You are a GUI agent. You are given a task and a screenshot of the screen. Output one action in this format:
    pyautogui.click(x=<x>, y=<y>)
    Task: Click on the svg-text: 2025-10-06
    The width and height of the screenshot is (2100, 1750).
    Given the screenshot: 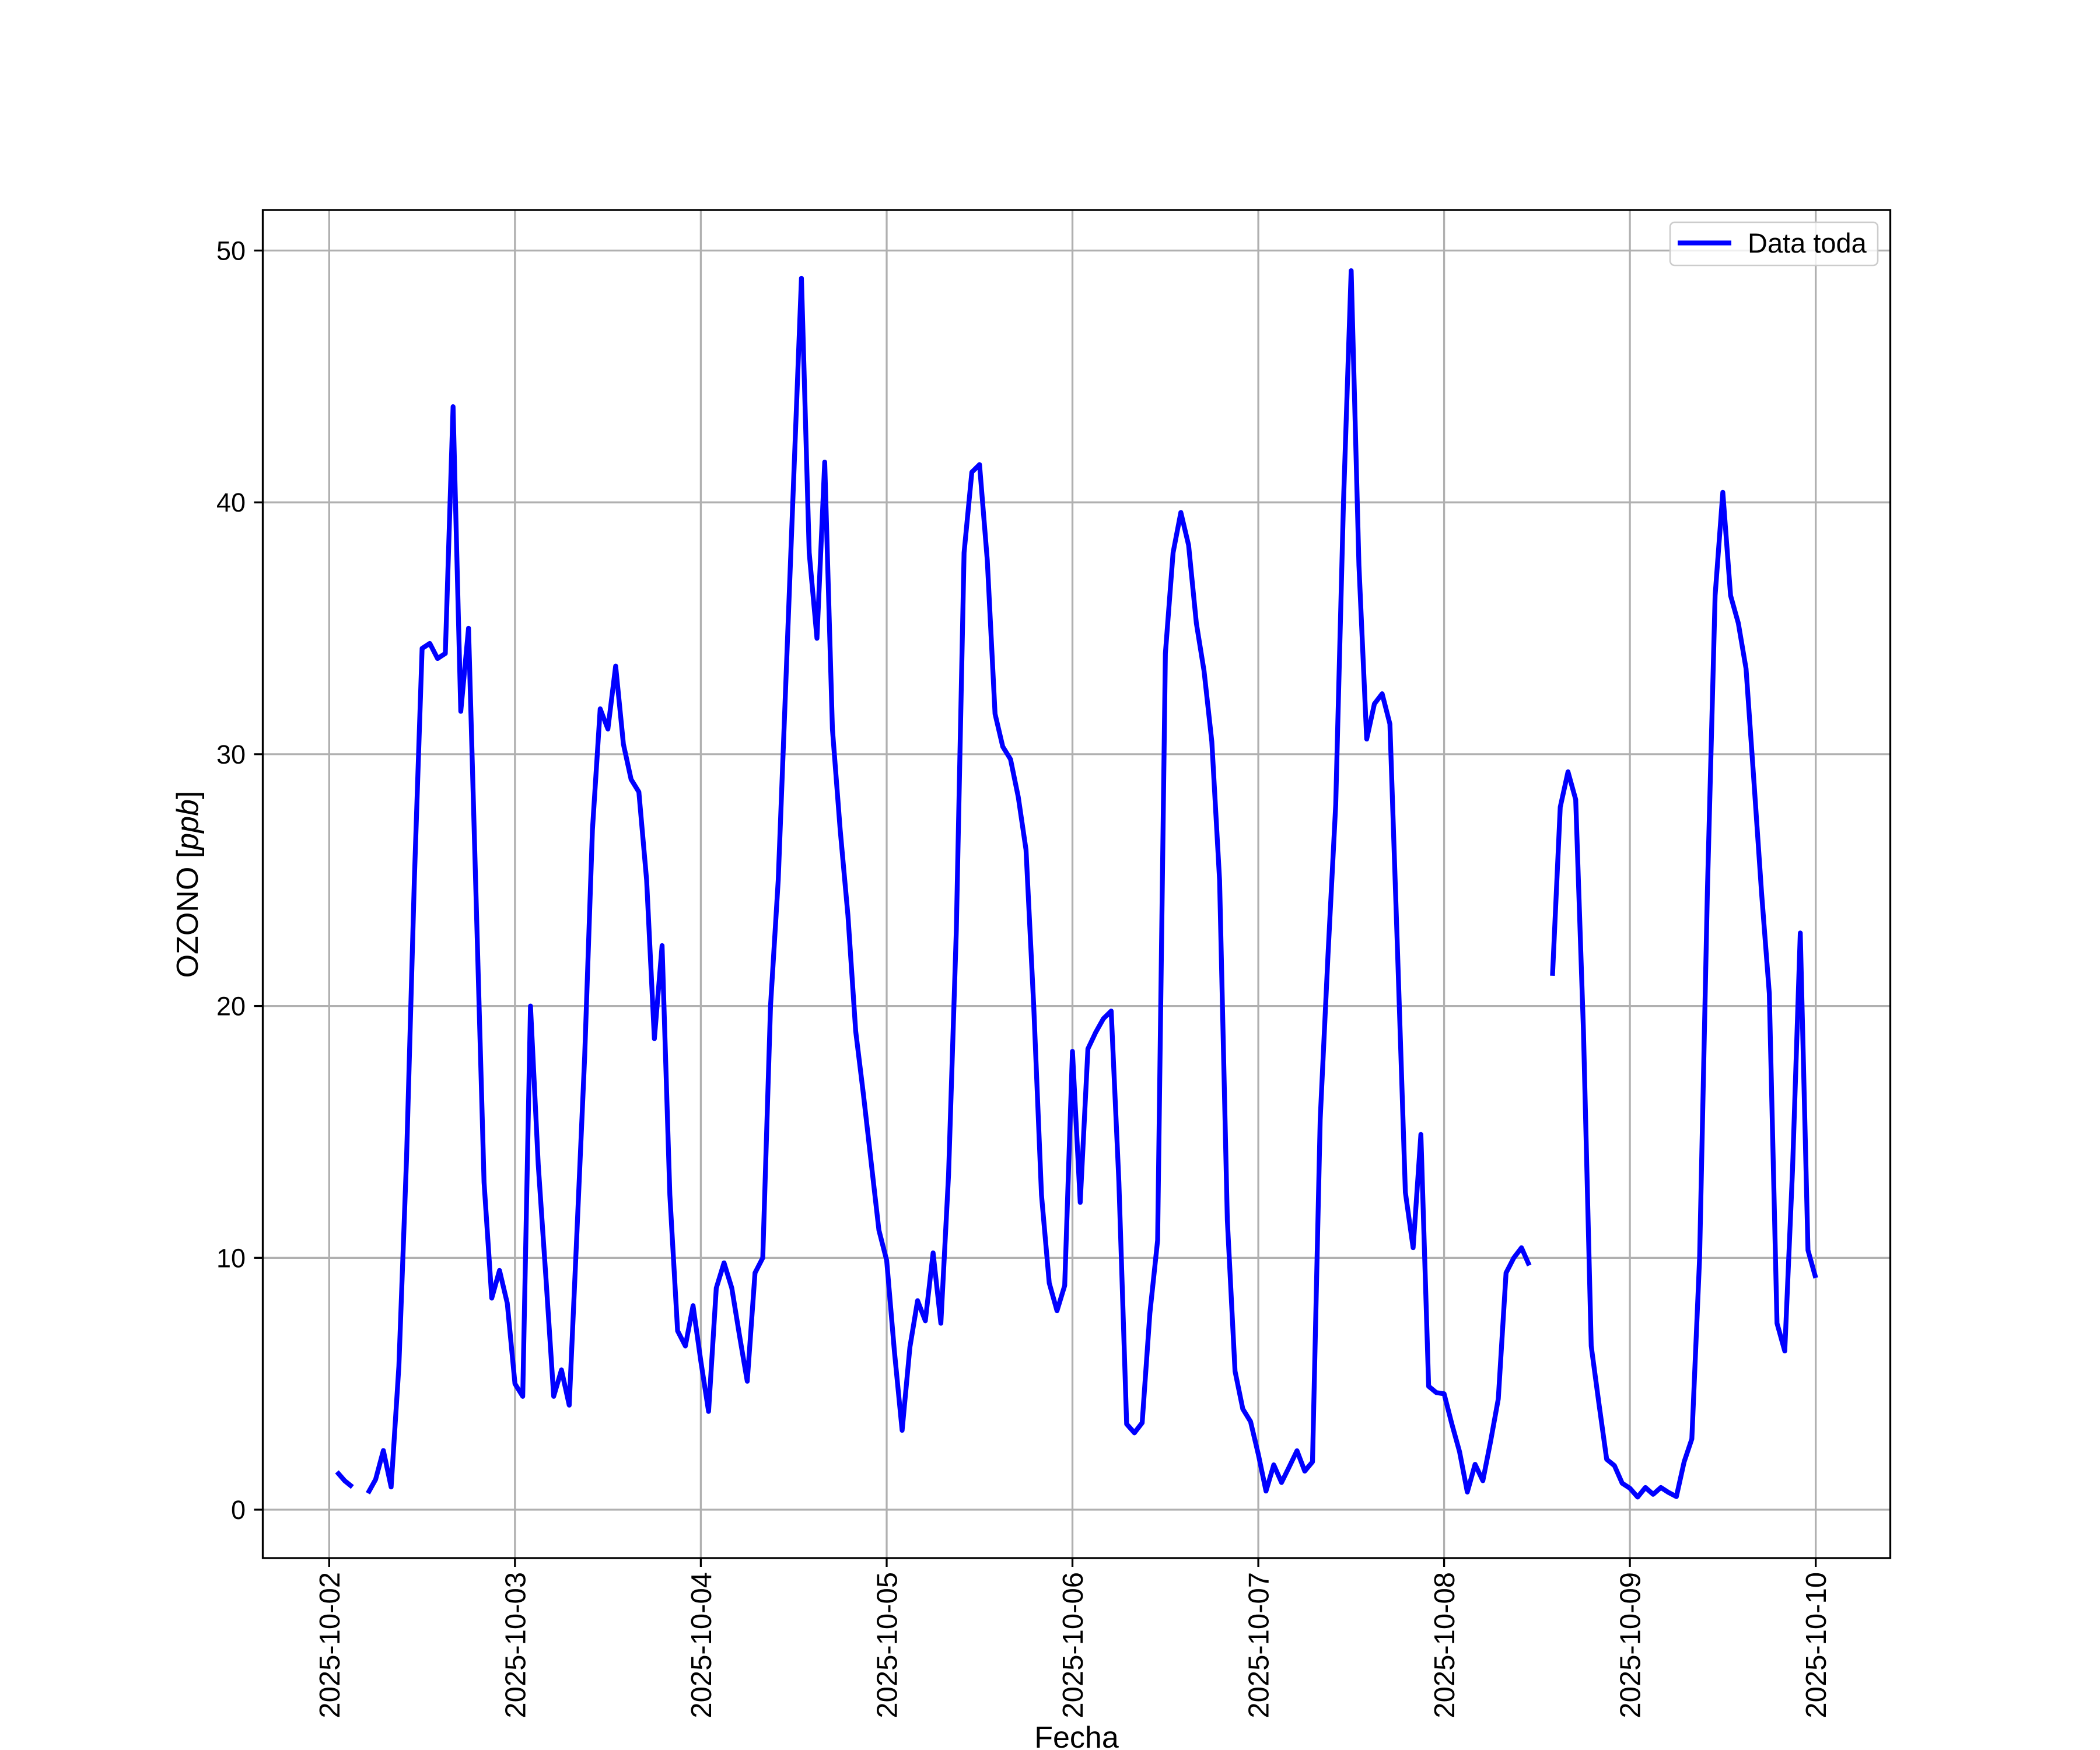 What is the action you would take?
    pyautogui.click(x=1073, y=1645)
    